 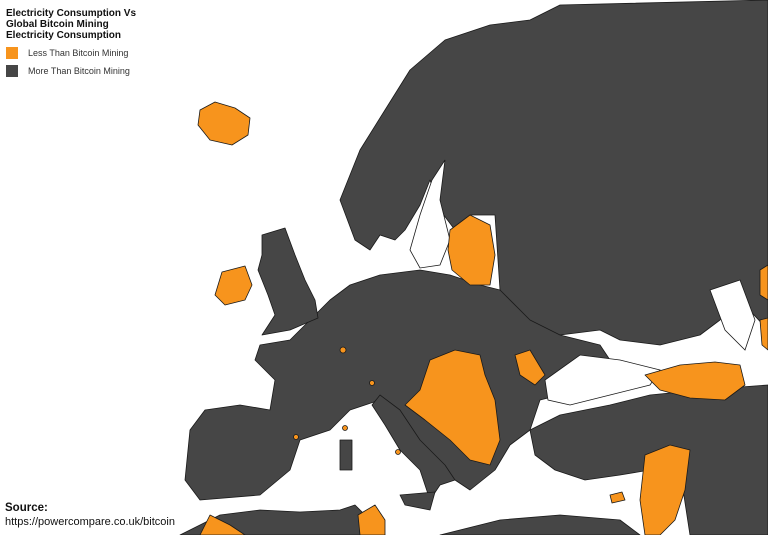 I want to click on legend-label: Less Than Bitcoin Mining, so click(x=78, y=53).